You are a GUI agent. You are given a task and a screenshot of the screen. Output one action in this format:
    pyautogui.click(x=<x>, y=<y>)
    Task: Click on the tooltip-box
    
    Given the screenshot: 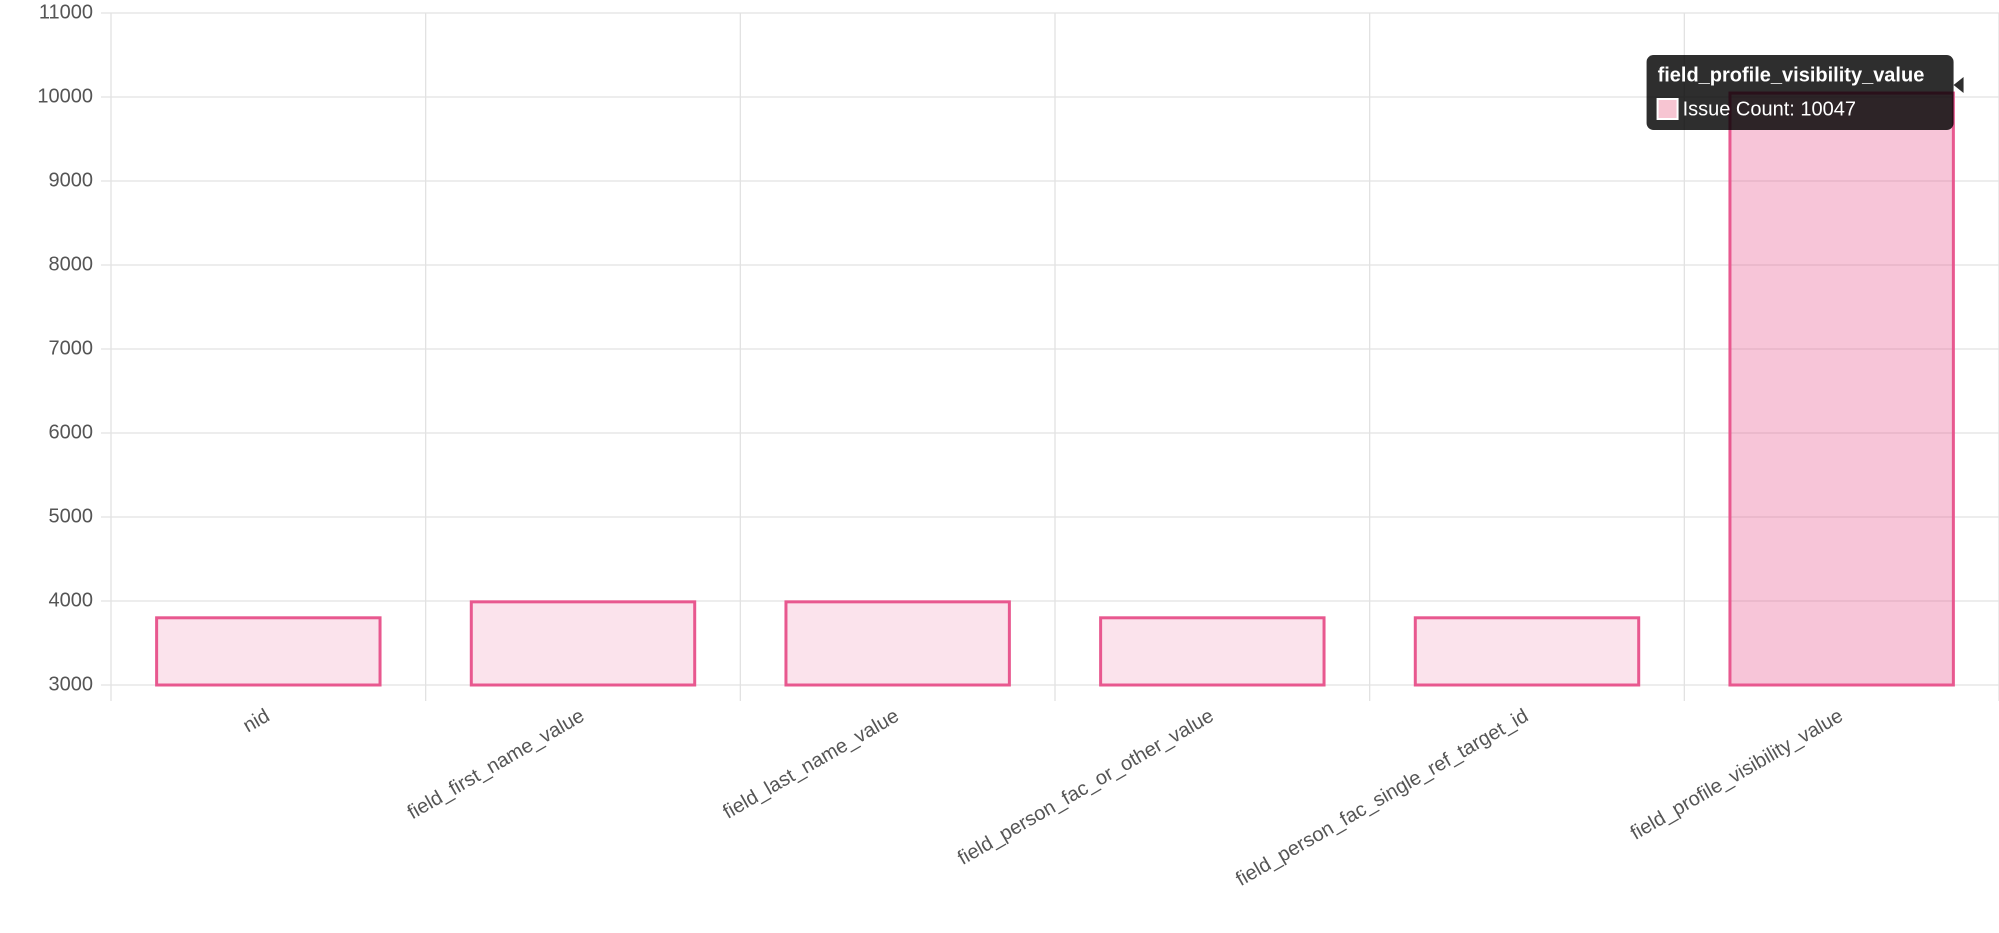 What is the action you would take?
    pyautogui.click(x=1800, y=92)
    